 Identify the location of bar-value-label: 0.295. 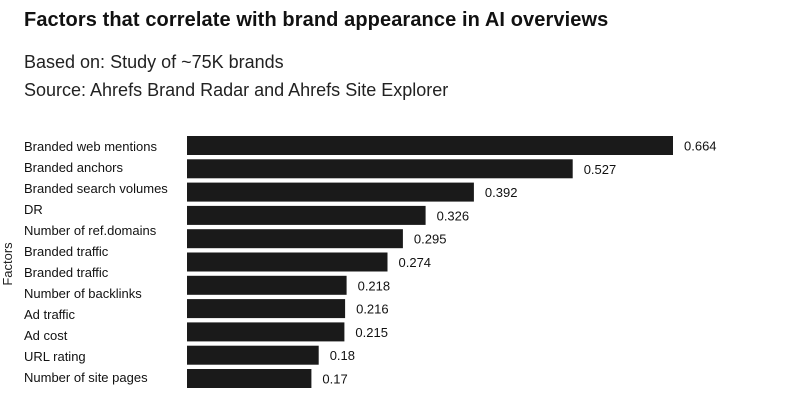
(430, 239).